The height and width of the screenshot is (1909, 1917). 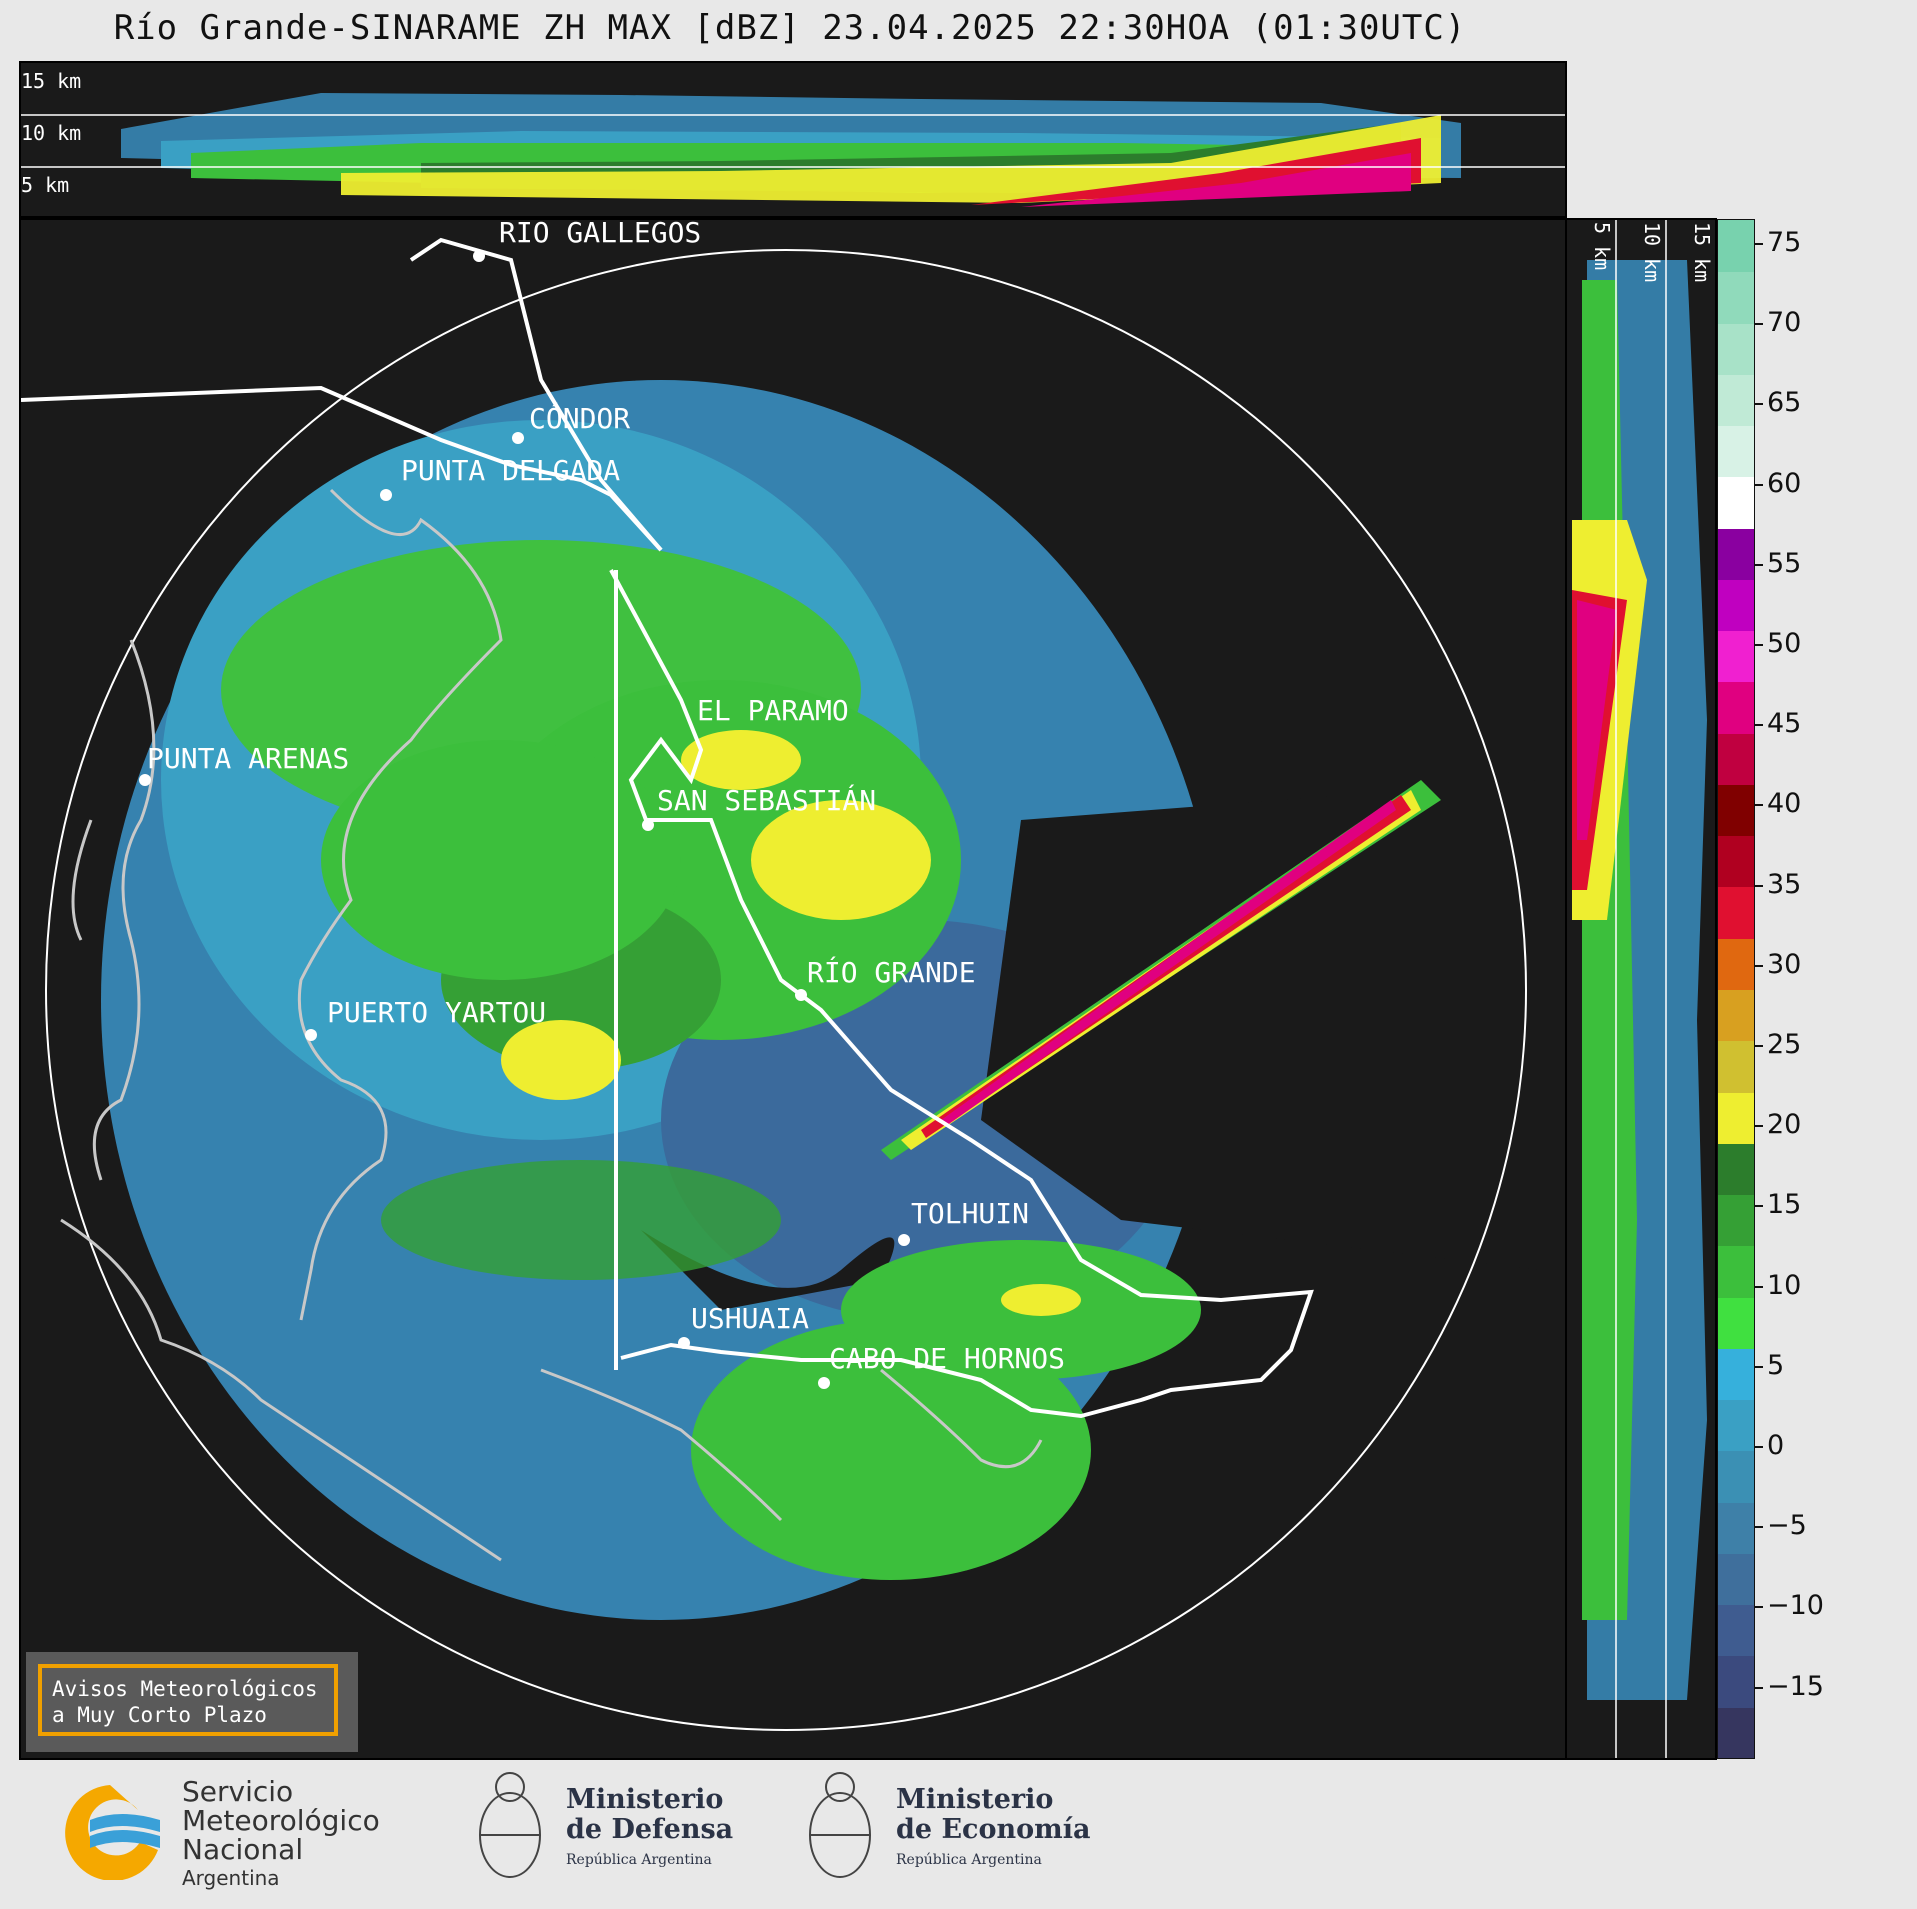 I want to click on city-label-punta-arenas: PUNTA ARENAS, so click(x=248, y=758).